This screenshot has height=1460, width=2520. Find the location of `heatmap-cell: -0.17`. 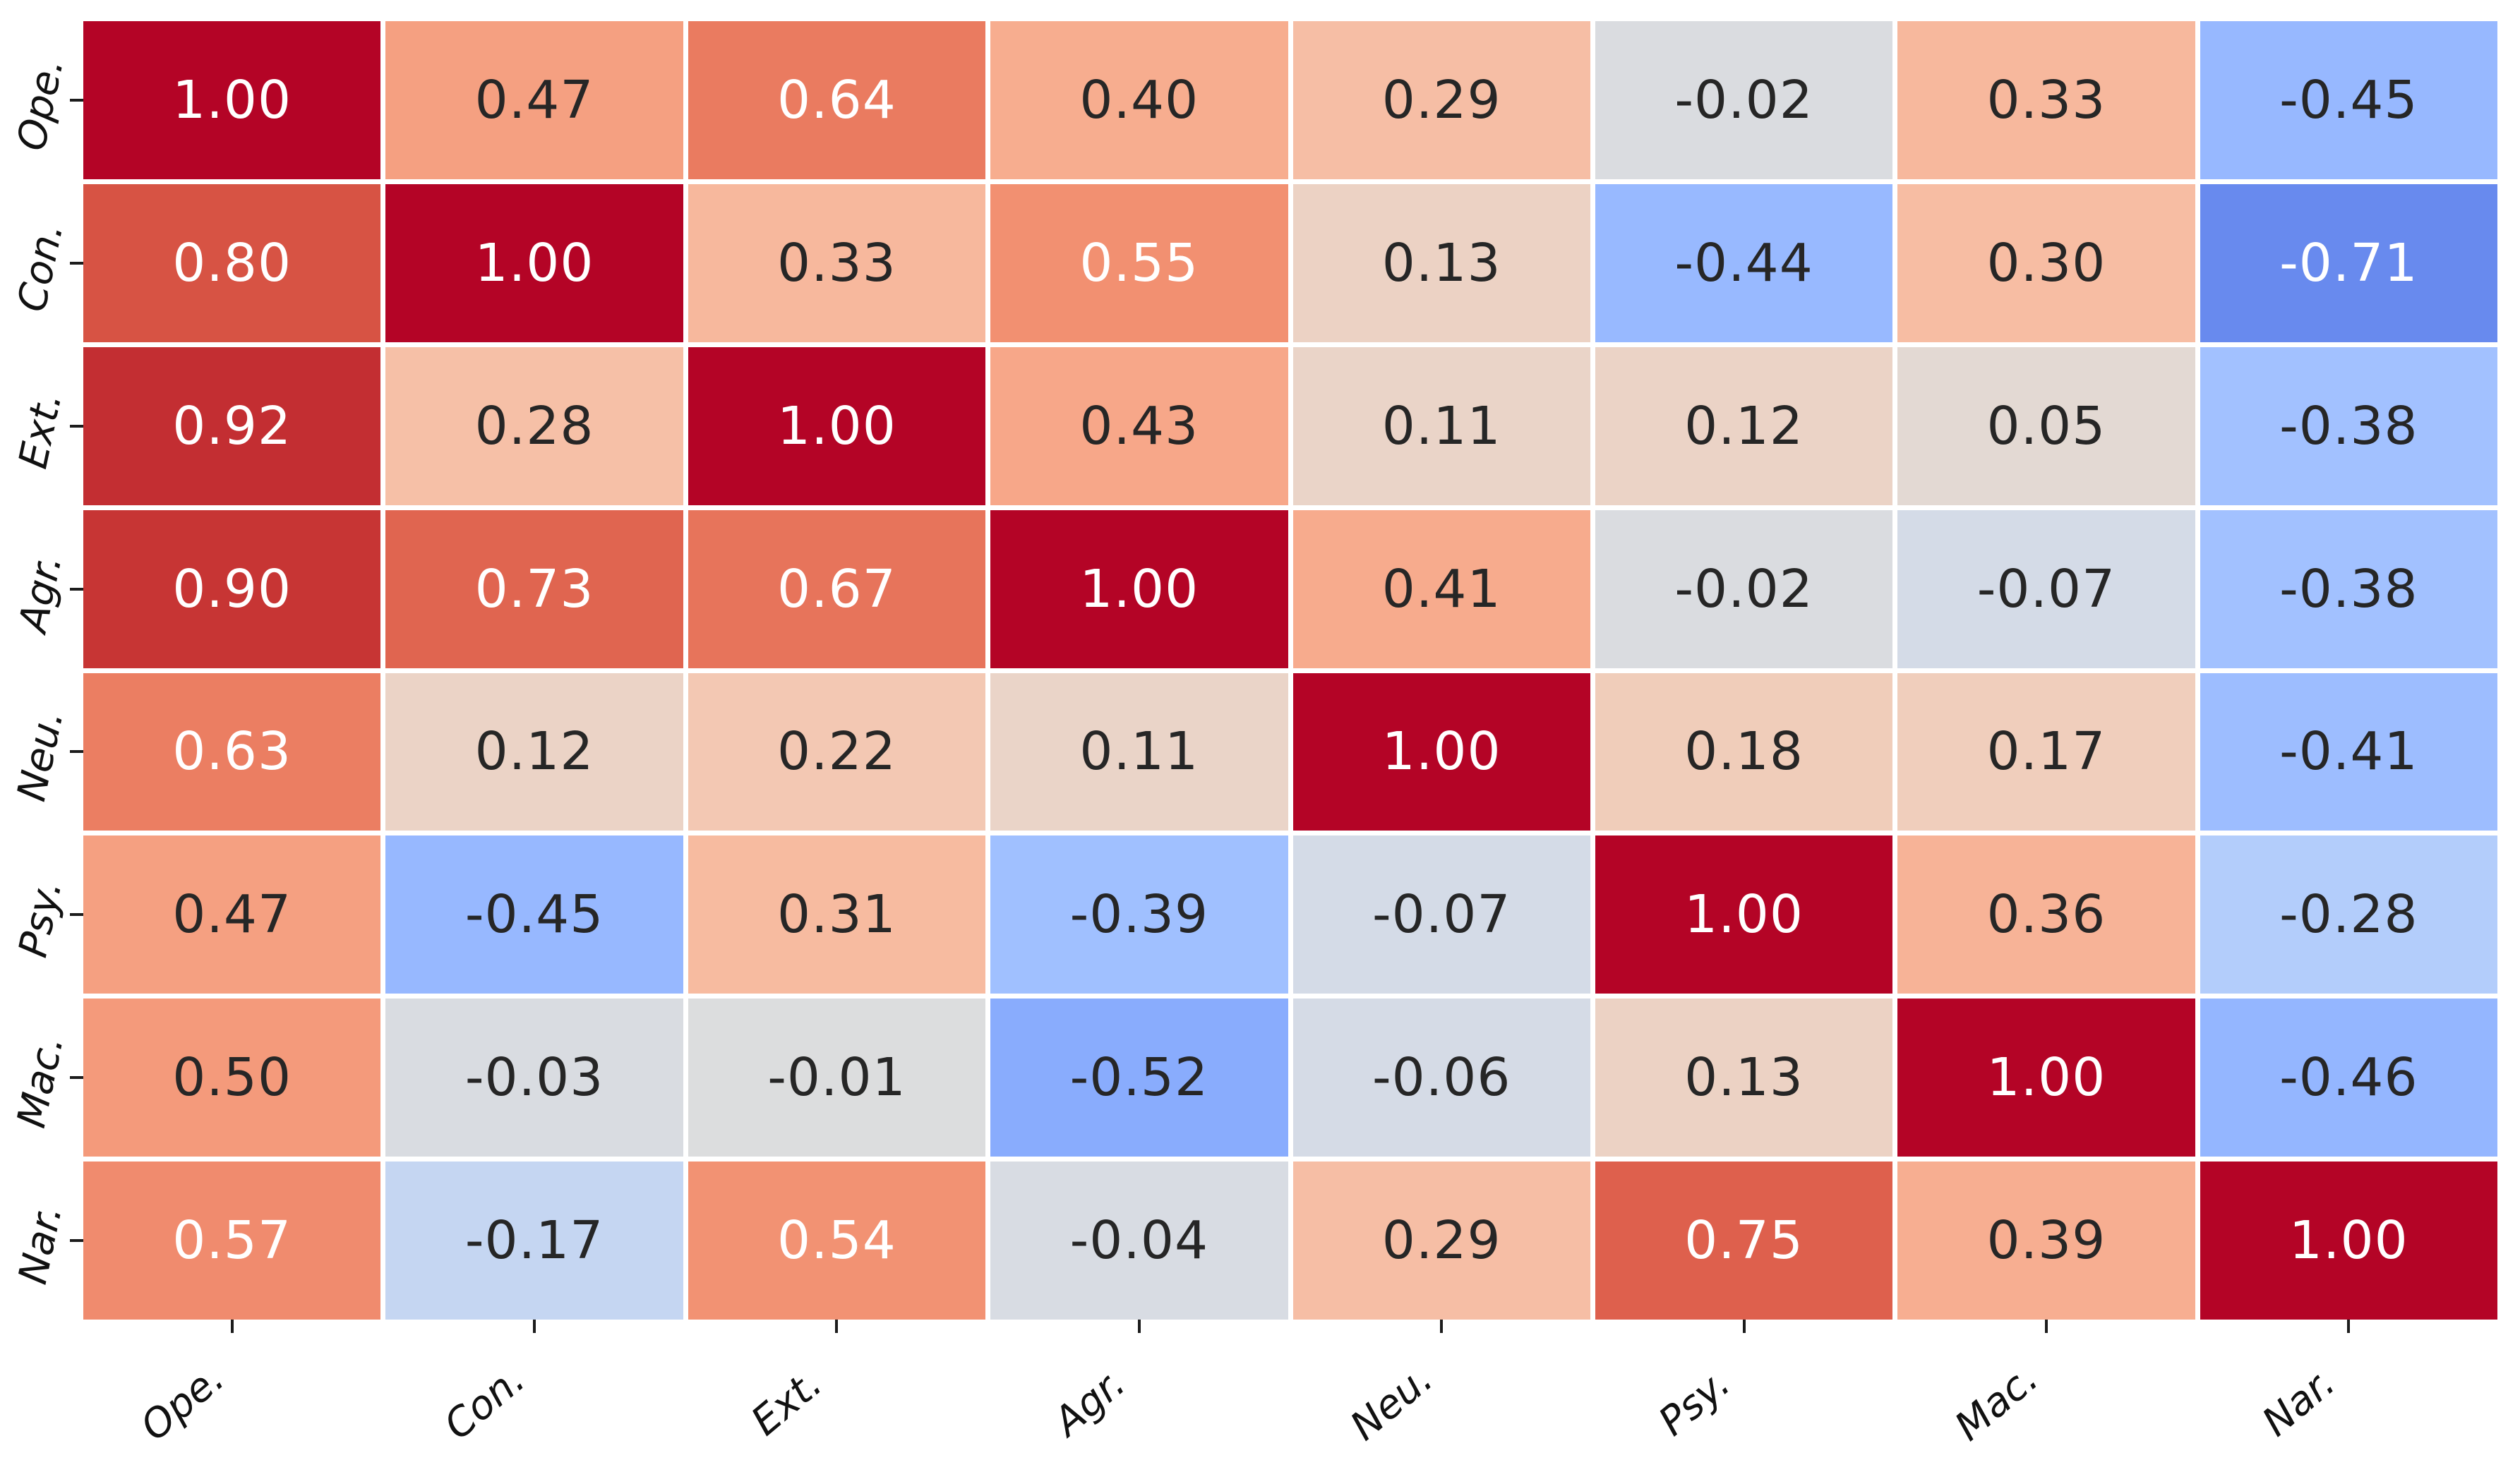

heatmap-cell: -0.17 is located at coordinates (534, 1241).